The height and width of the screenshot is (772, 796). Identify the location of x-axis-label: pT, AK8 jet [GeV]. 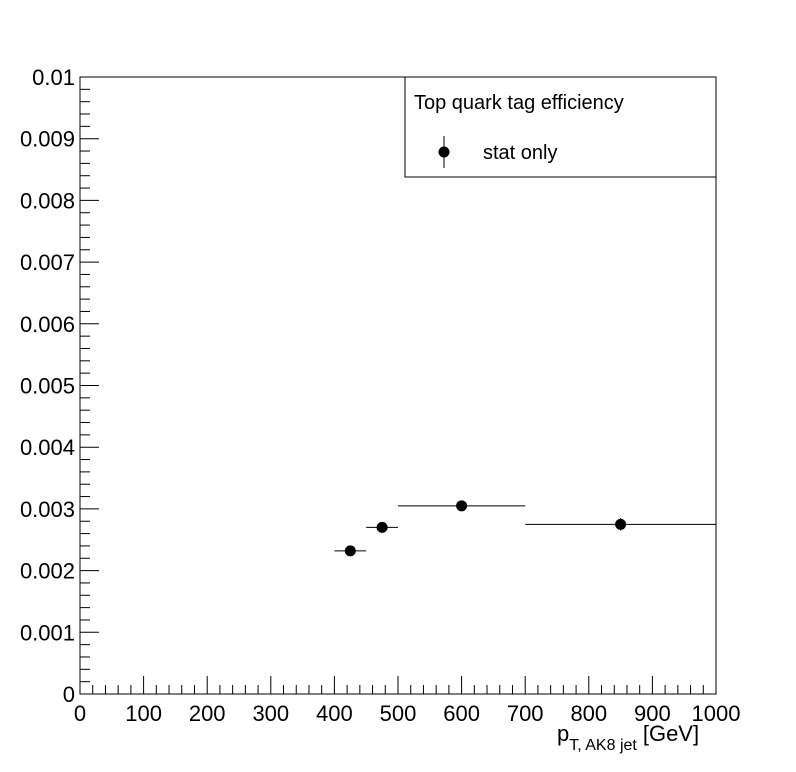
(628, 737).